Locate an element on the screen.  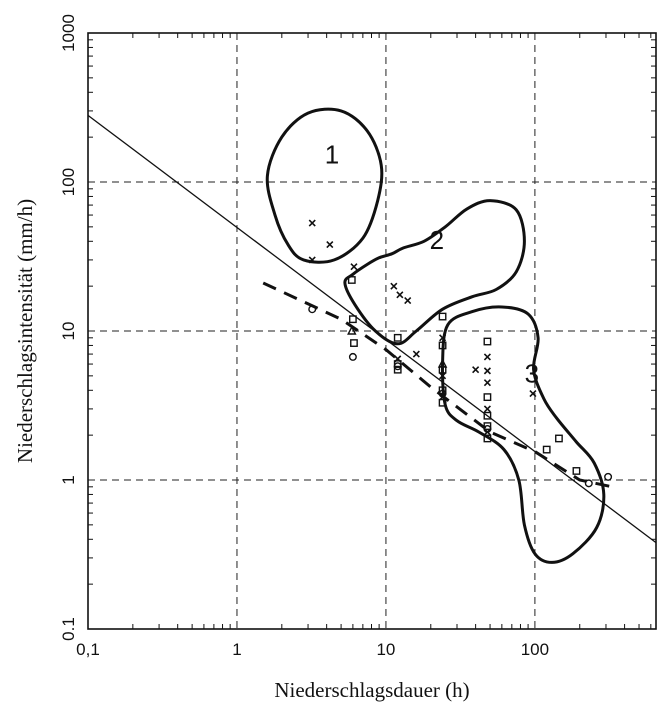
x-tick-label: 100 is located at coordinates (535, 649).